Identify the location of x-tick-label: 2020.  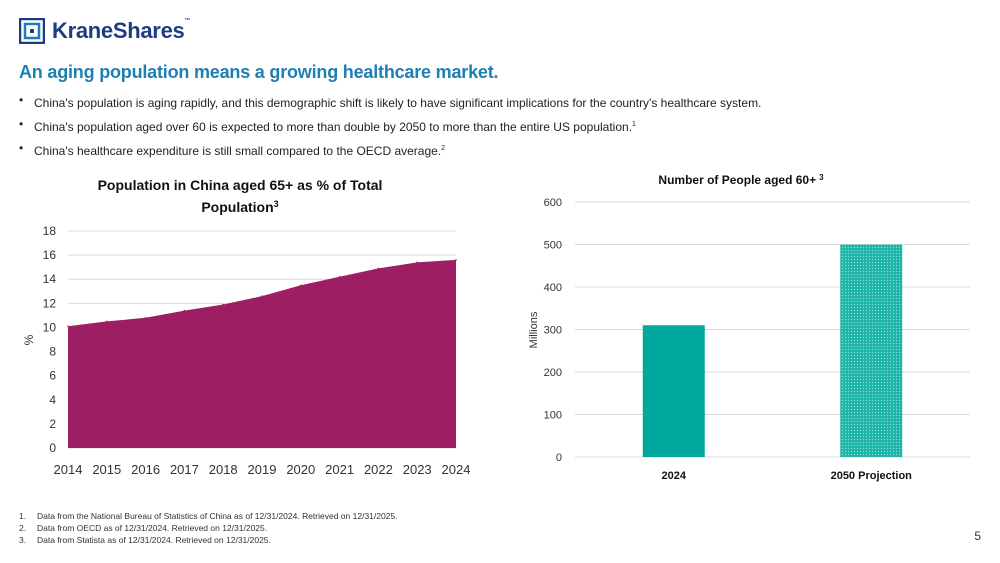
(300, 469).